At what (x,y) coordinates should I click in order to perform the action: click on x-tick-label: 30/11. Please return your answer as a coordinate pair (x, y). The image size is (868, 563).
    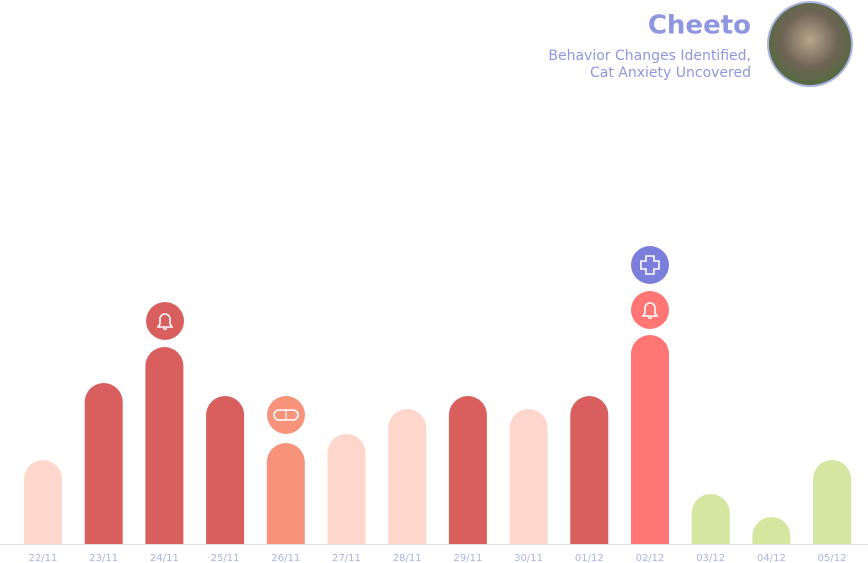
    Looking at the image, I should click on (528, 558).